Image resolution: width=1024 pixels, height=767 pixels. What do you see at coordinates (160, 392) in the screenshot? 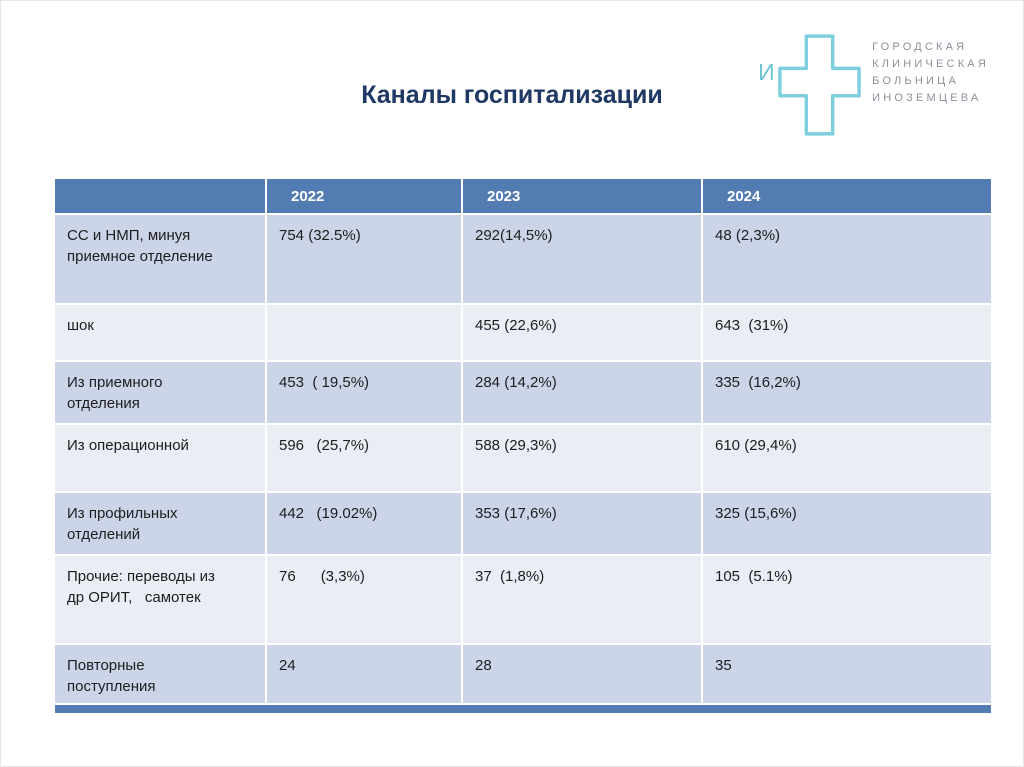
I see `row-label: Из приемного отделения` at bounding box center [160, 392].